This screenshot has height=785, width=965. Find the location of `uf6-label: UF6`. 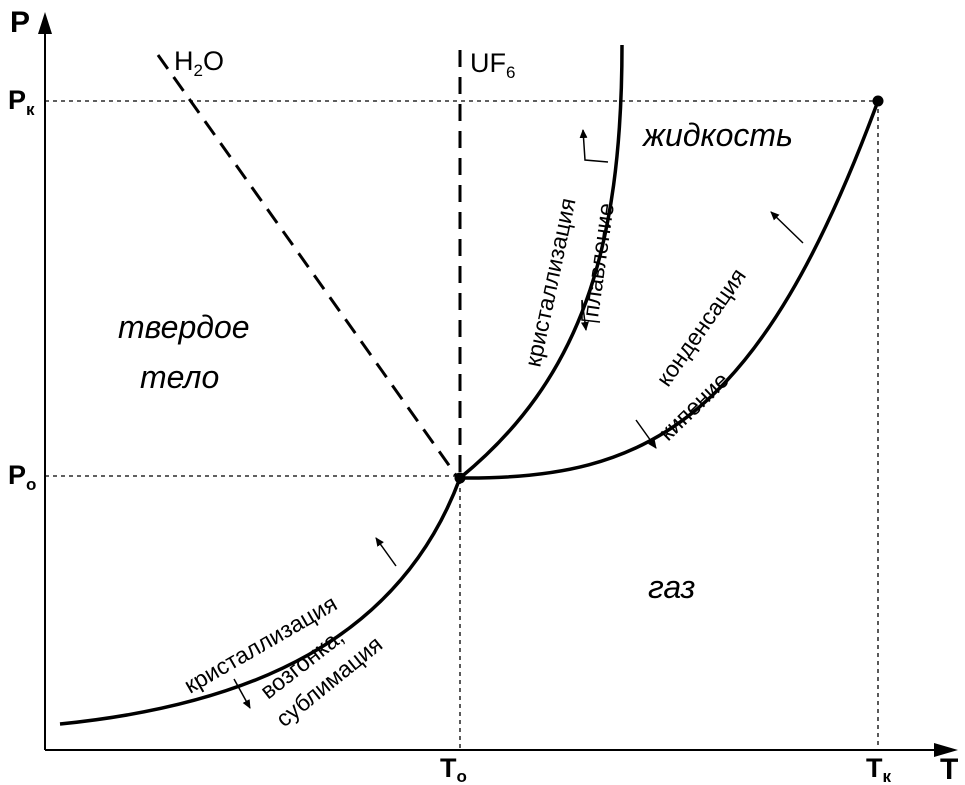

uf6-label: UF6 is located at coordinates (492, 65).